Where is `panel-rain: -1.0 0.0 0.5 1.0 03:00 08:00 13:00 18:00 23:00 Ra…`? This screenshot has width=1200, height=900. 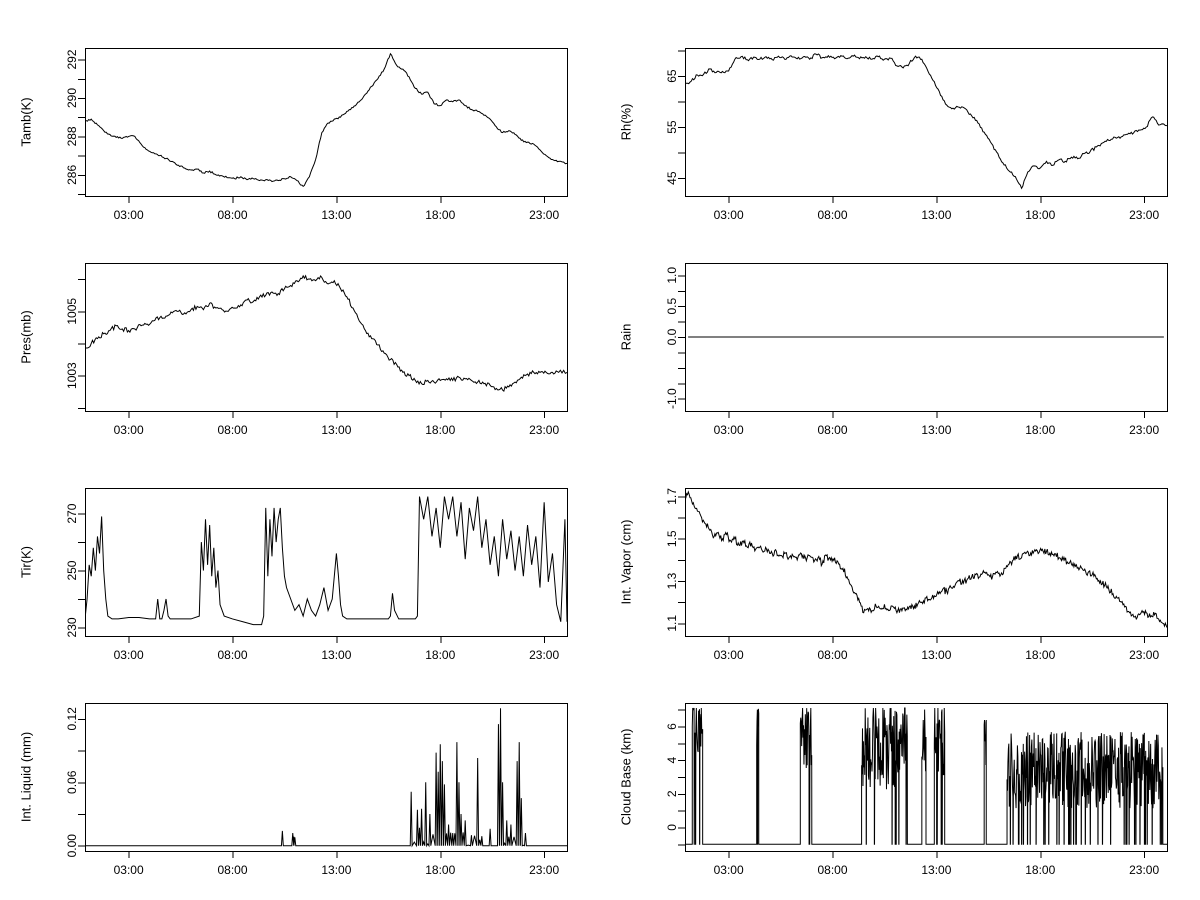
panel-rain: -1.0 0.0 0.5 1.0 03:00 08:00 13:00 18:00 23:00 Ra… is located at coordinates (900, 332).